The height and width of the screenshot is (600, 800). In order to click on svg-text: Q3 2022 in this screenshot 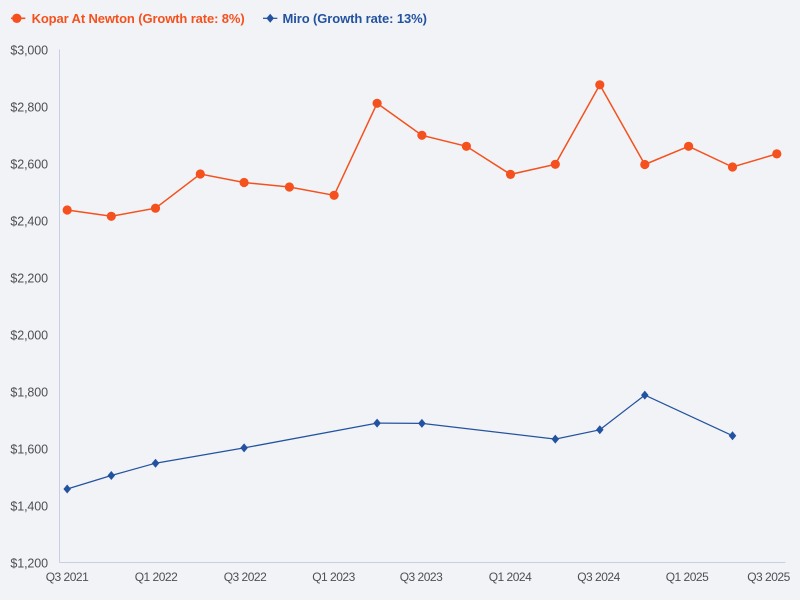, I will do `click(245, 577)`.